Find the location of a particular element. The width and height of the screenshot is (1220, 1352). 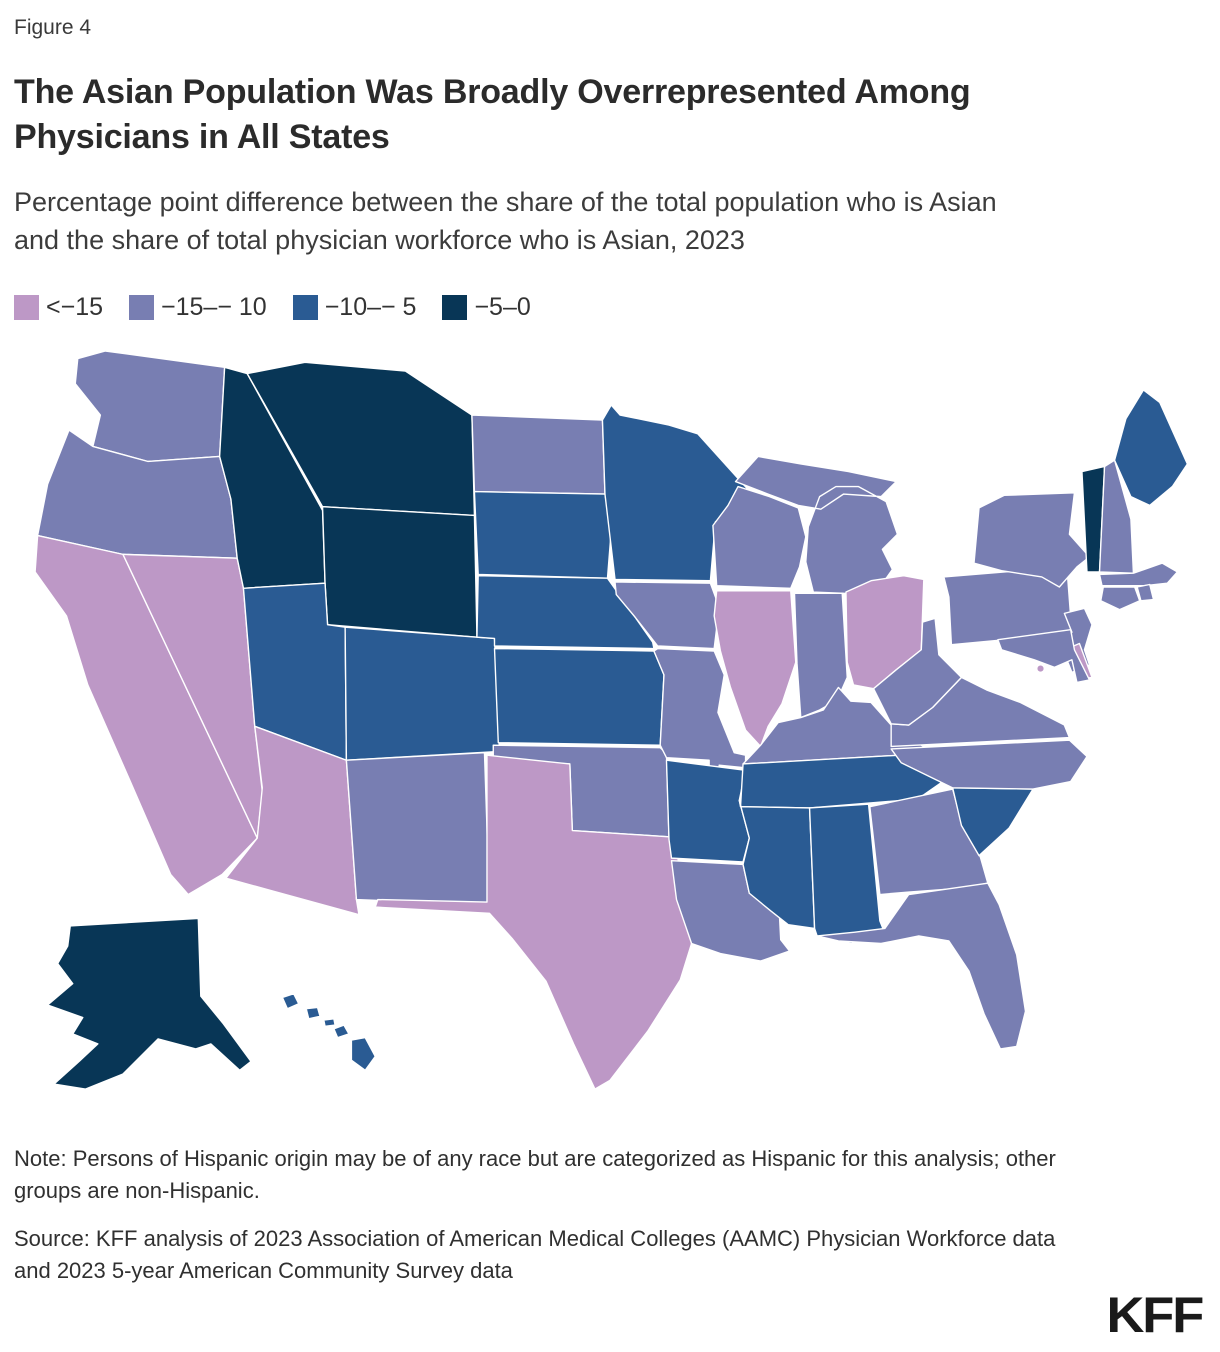

kff-logo: KFF is located at coordinates (1155, 1315).